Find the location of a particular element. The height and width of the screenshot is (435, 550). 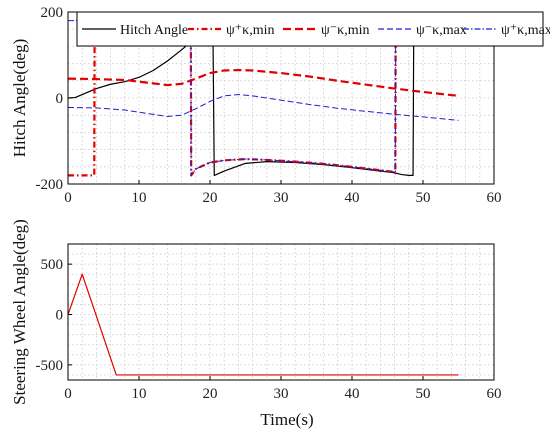

y-tick-label: -500 is located at coordinates (50, 366).